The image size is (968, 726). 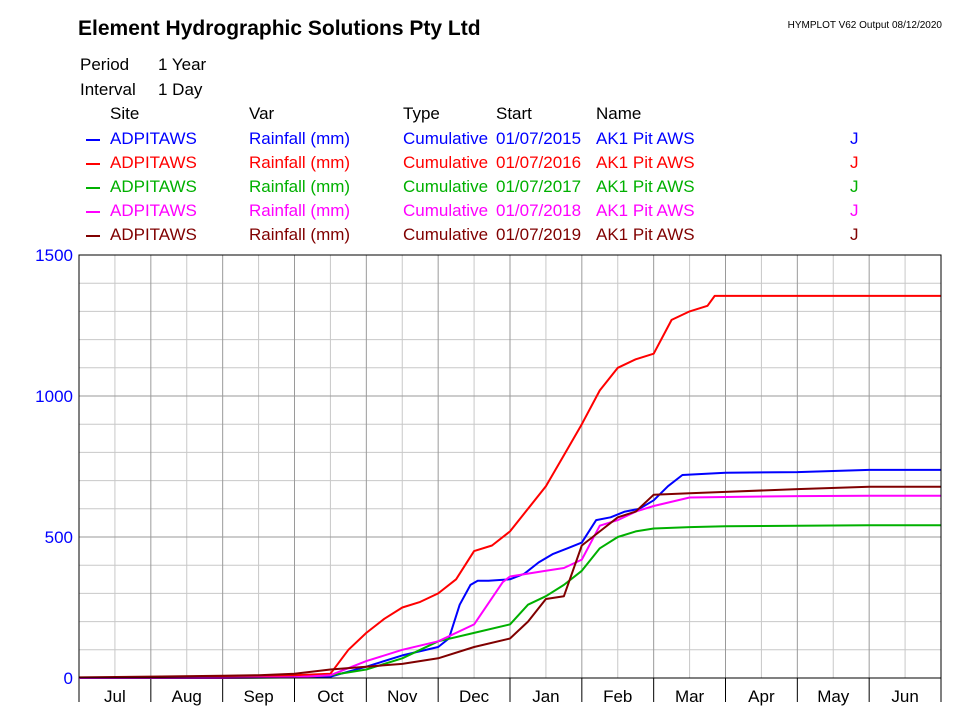 What do you see at coordinates (258, 696) in the screenshot?
I see `x-tick-label: Sep` at bounding box center [258, 696].